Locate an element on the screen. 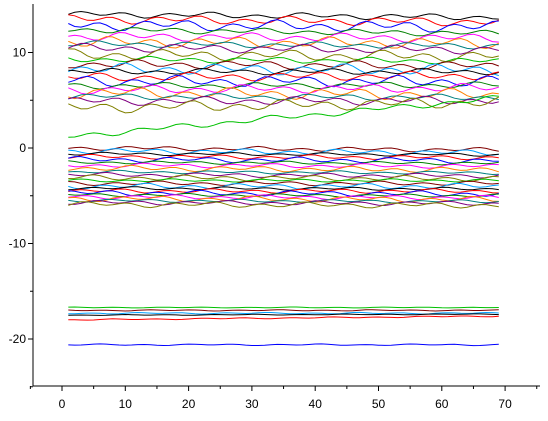 This screenshot has width=548, height=421. y-tick-label: 0 is located at coordinates (22, 148).